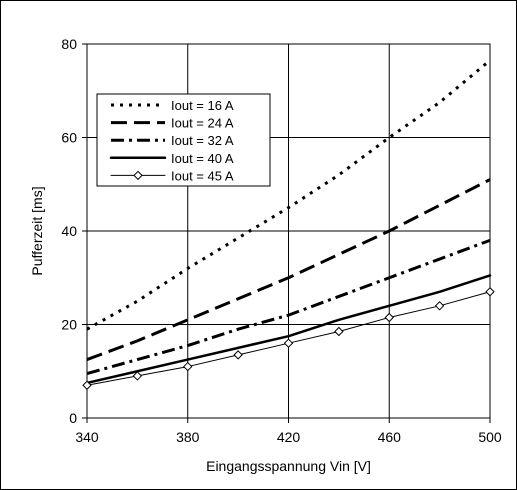 The height and width of the screenshot is (490, 517). I want to click on x-tick-label: 340, so click(87, 437).